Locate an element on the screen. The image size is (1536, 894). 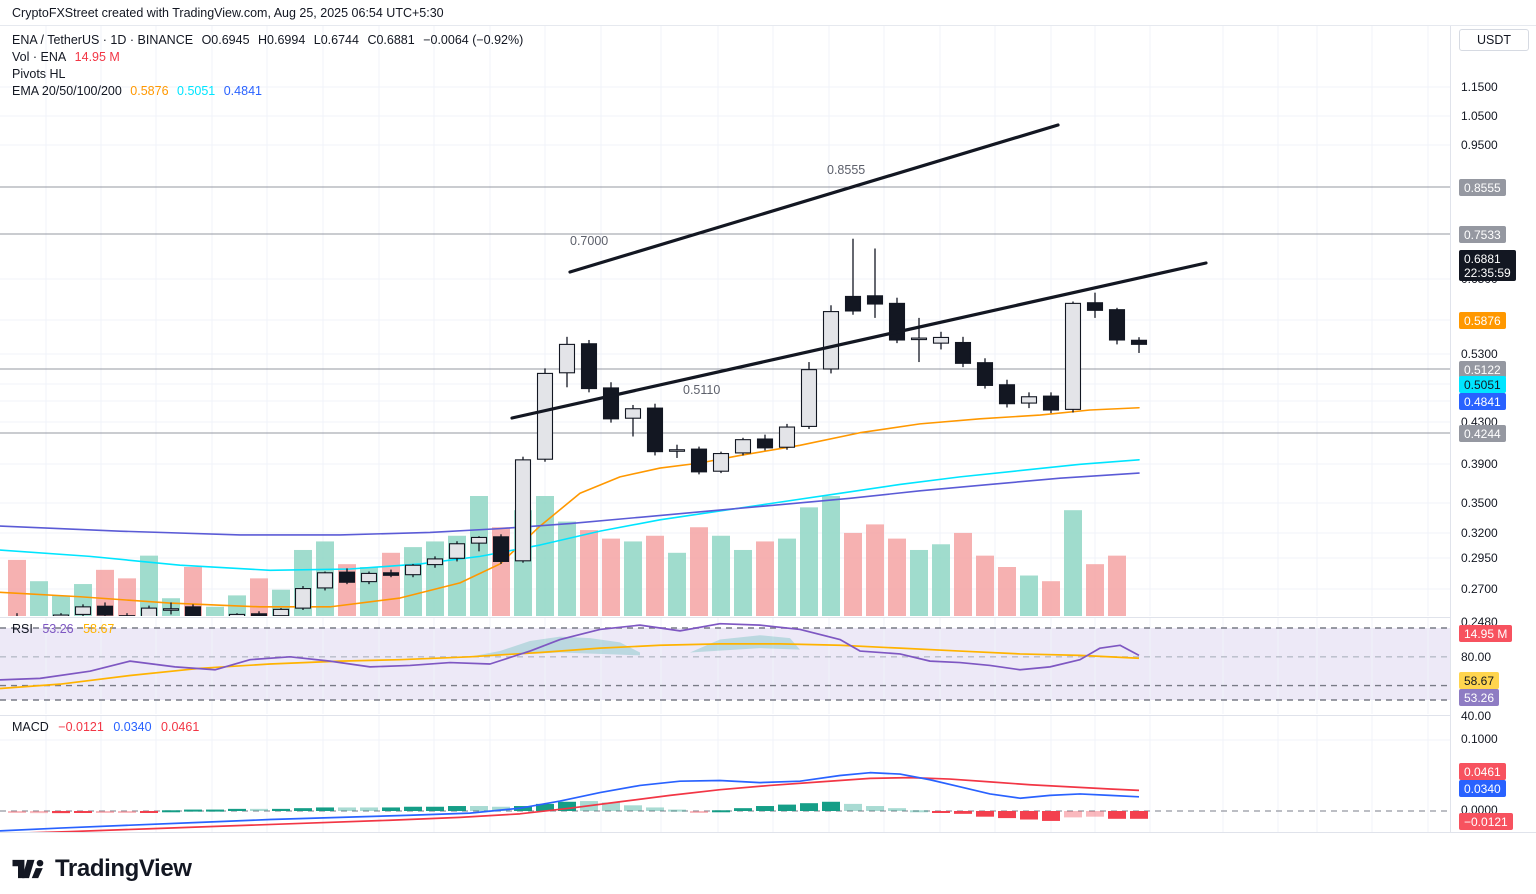
tradingview-mark-icon is located at coordinates (28, 869).